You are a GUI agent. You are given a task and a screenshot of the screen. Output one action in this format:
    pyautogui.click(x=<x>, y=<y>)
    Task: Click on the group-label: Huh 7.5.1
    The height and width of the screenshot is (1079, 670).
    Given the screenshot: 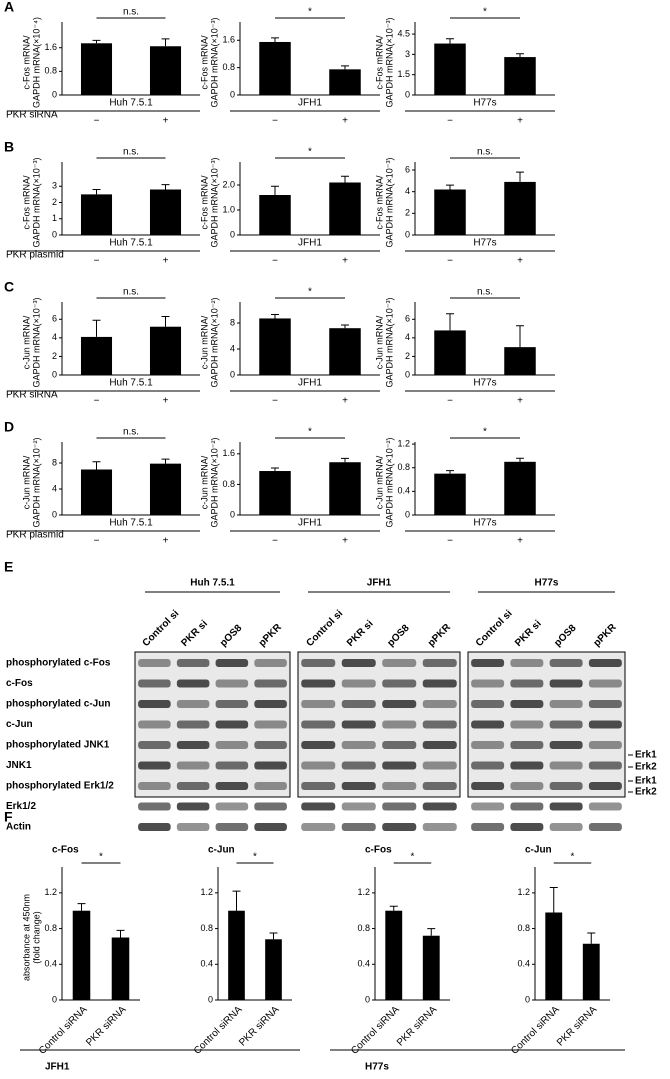 What is the action you would take?
    pyautogui.click(x=131, y=103)
    